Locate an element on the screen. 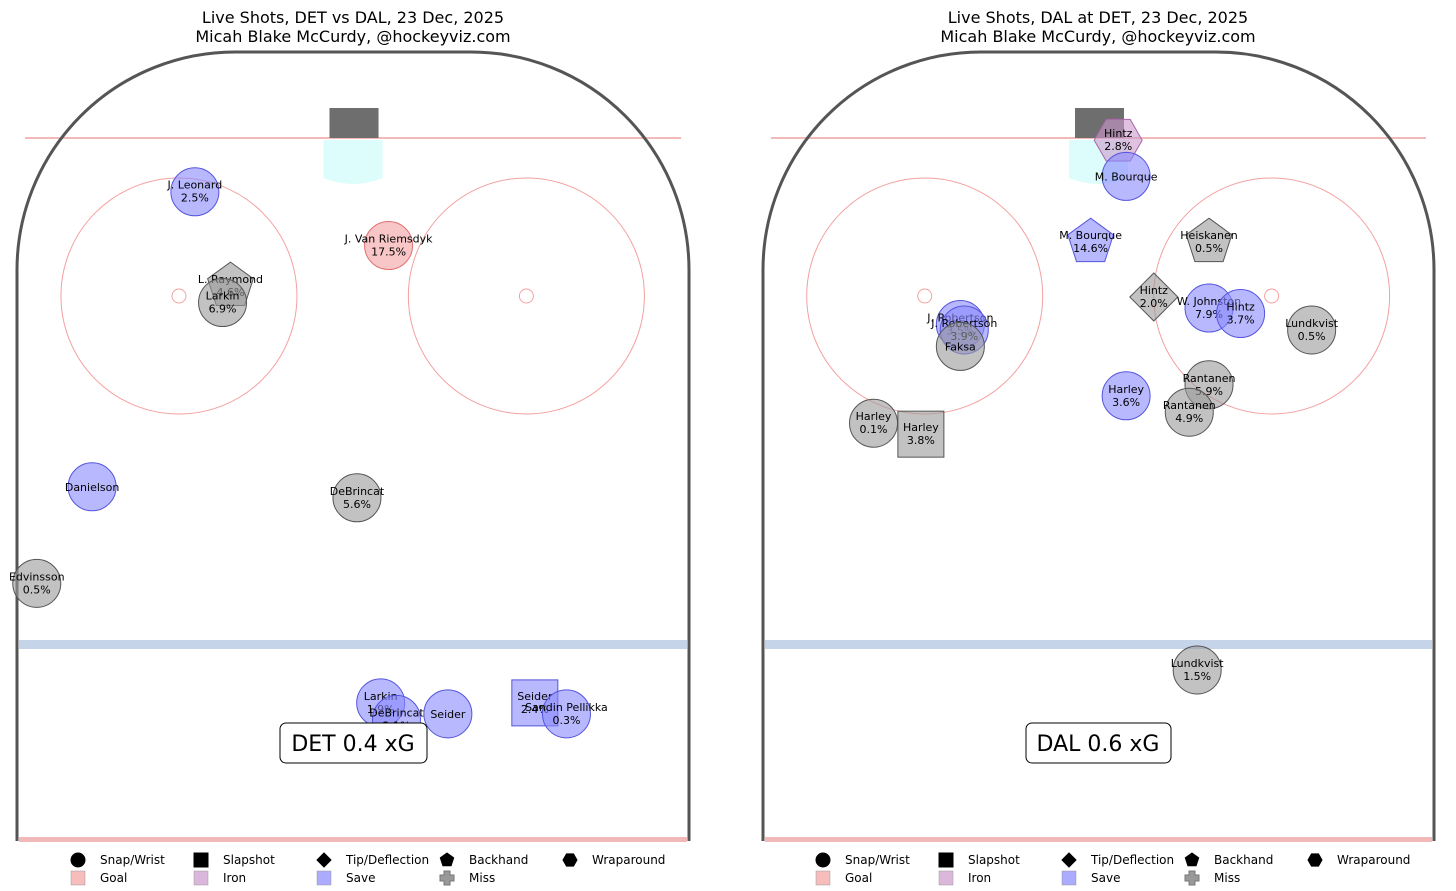  xg-pct-label: 3.6% is located at coordinates (1126, 402).